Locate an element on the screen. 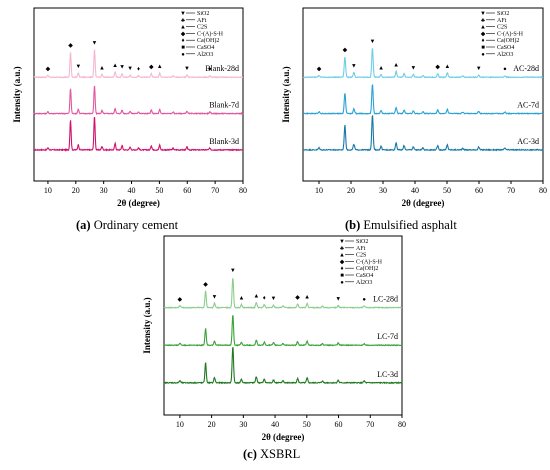 Image resolution: width=550 pixels, height=470 pixels. legend-label: CaSO4 is located at coordinates (505, 48).